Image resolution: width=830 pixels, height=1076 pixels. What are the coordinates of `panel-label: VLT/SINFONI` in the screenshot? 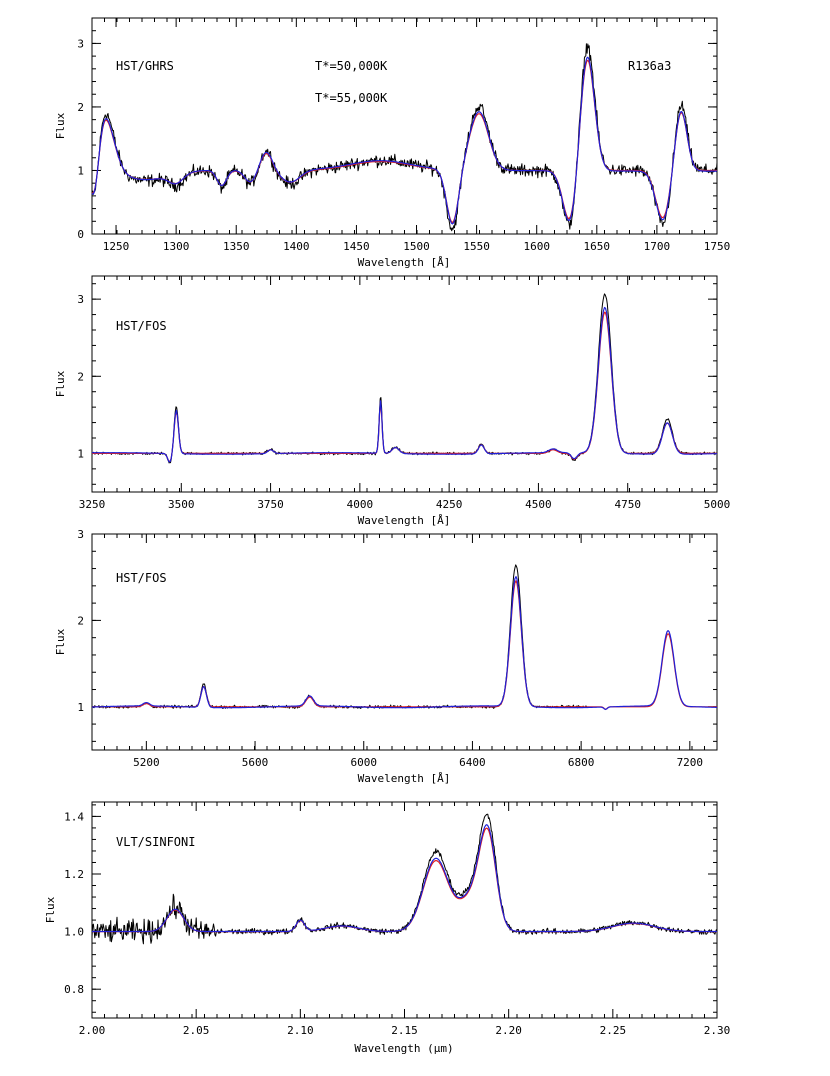 It's located at (155, 842).